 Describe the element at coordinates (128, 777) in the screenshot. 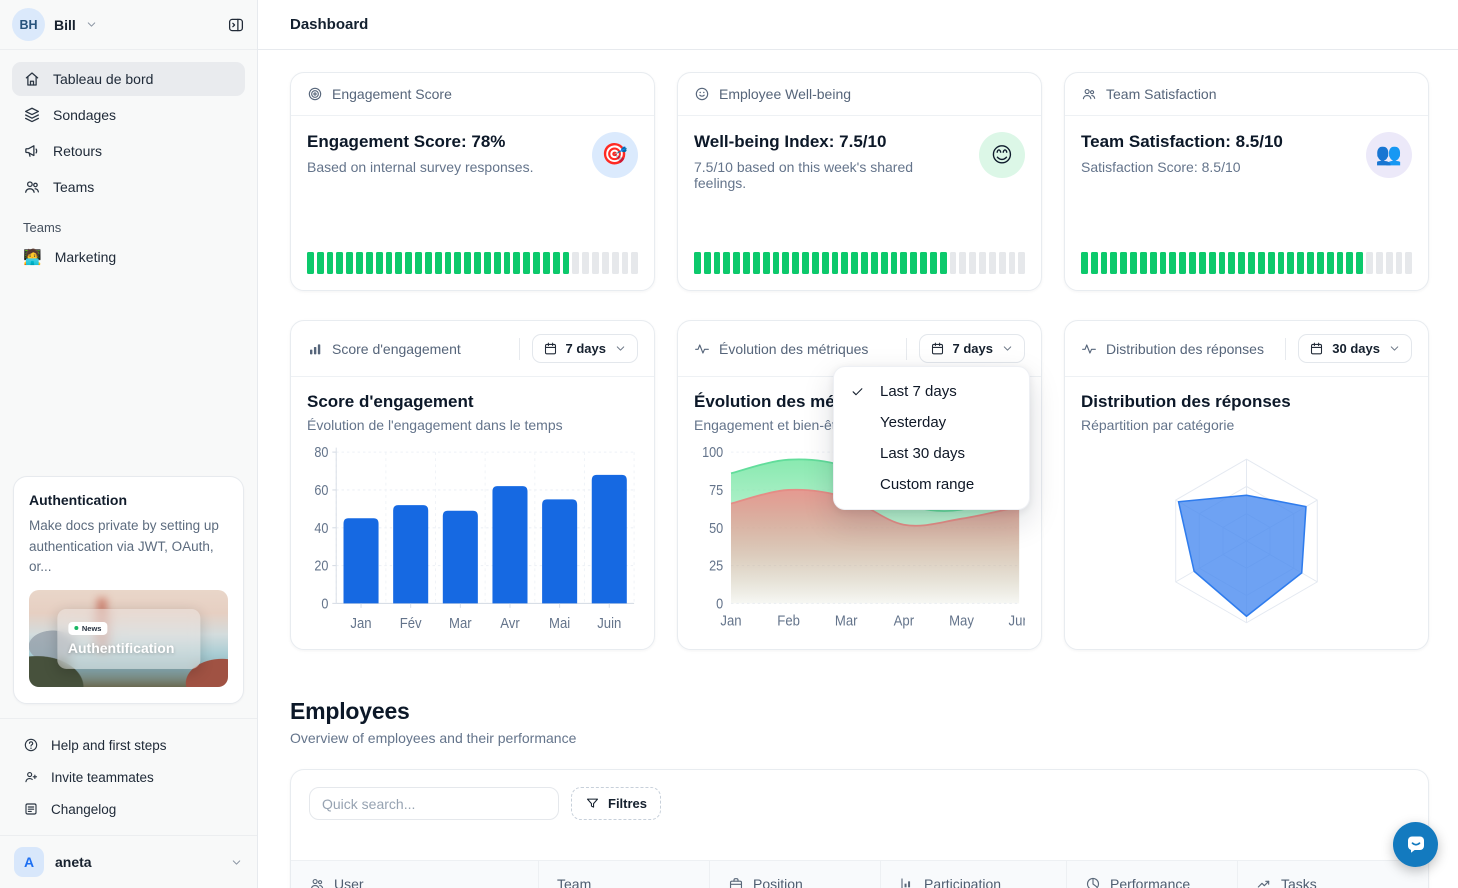

I see `sidebar-item-invite-teammates: Invite teammates` at that location.